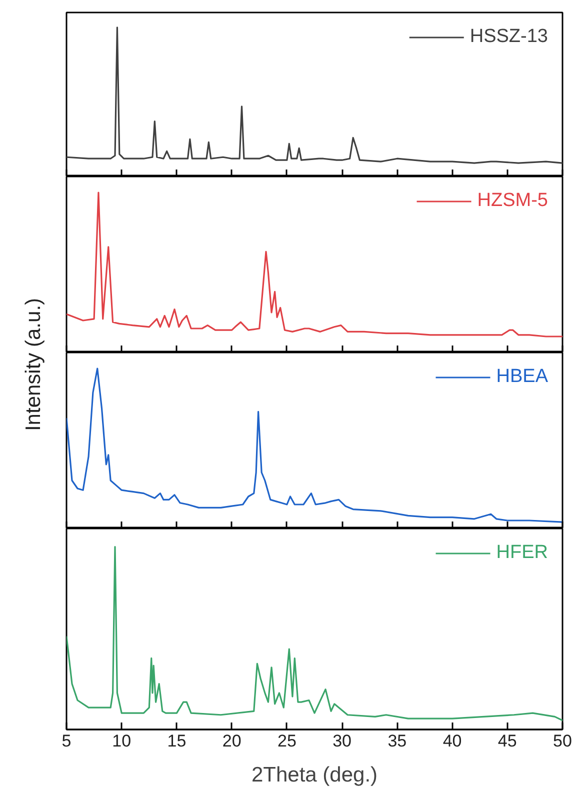 This screenshot has height=800, width=582. I want to click on x-tick-label: 30, so click(342, 741).